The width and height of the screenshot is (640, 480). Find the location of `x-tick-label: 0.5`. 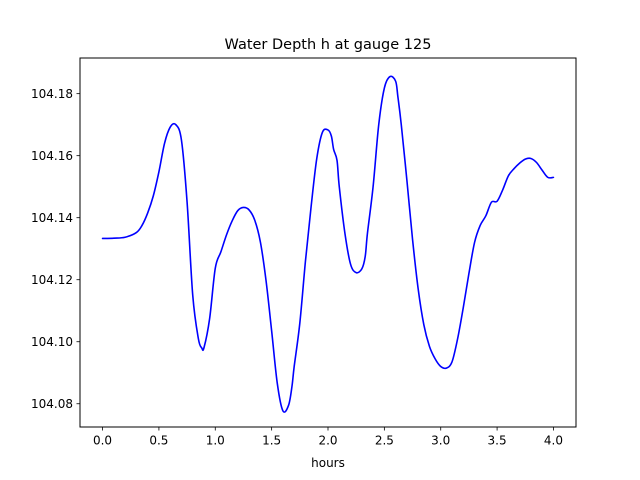

x-tick-label: 0.5 is located at coordinates (158, 441).